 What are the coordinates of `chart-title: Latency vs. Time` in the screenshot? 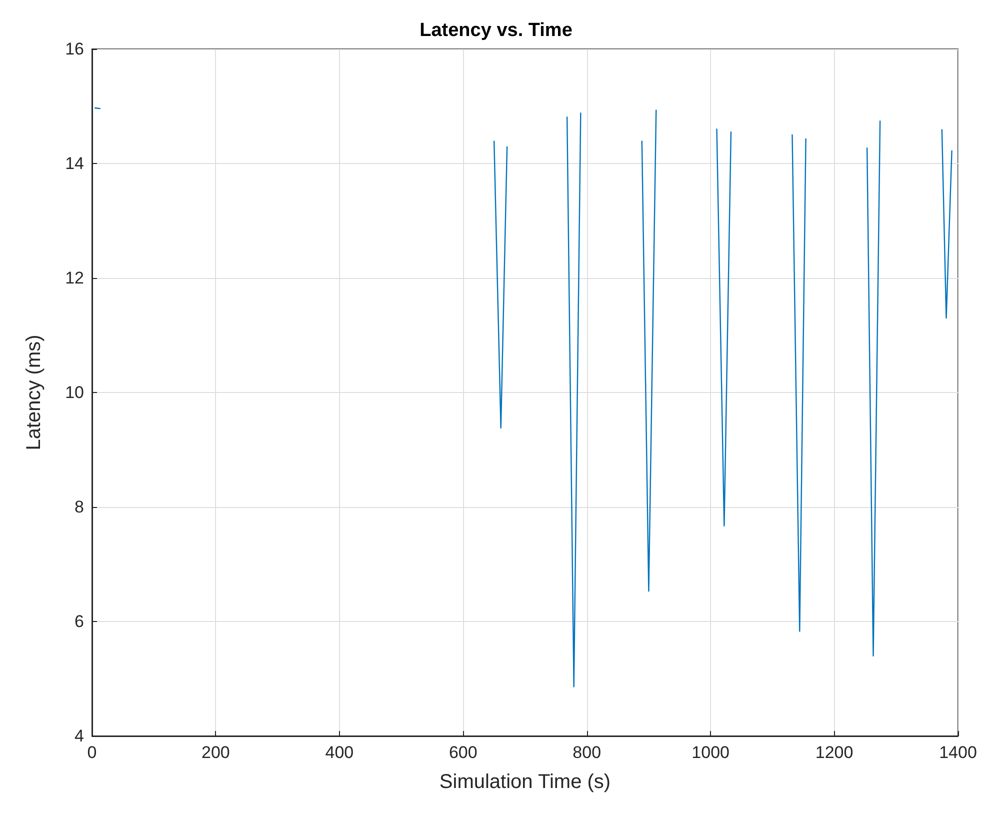 It's located at (496, 30).